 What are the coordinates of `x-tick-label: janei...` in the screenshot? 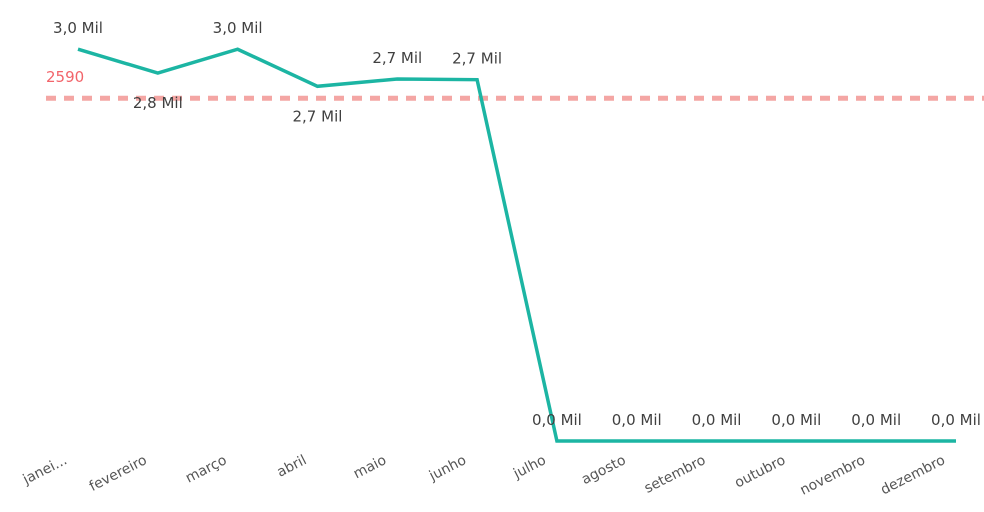 It's located at (45, 470).